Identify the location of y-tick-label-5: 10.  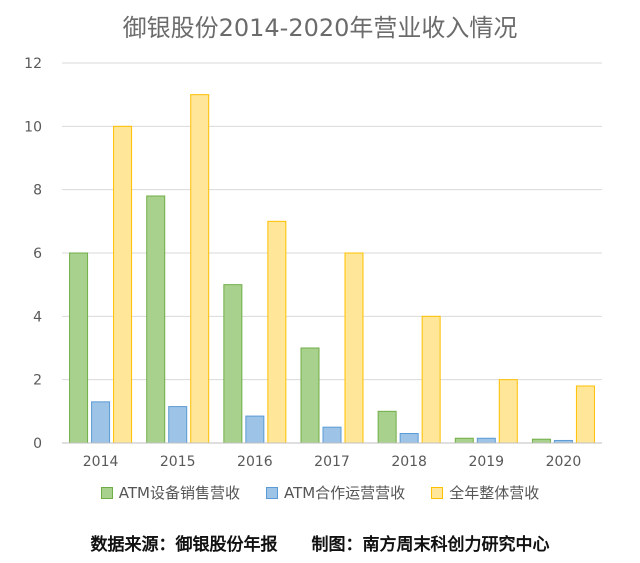
(33, 127).